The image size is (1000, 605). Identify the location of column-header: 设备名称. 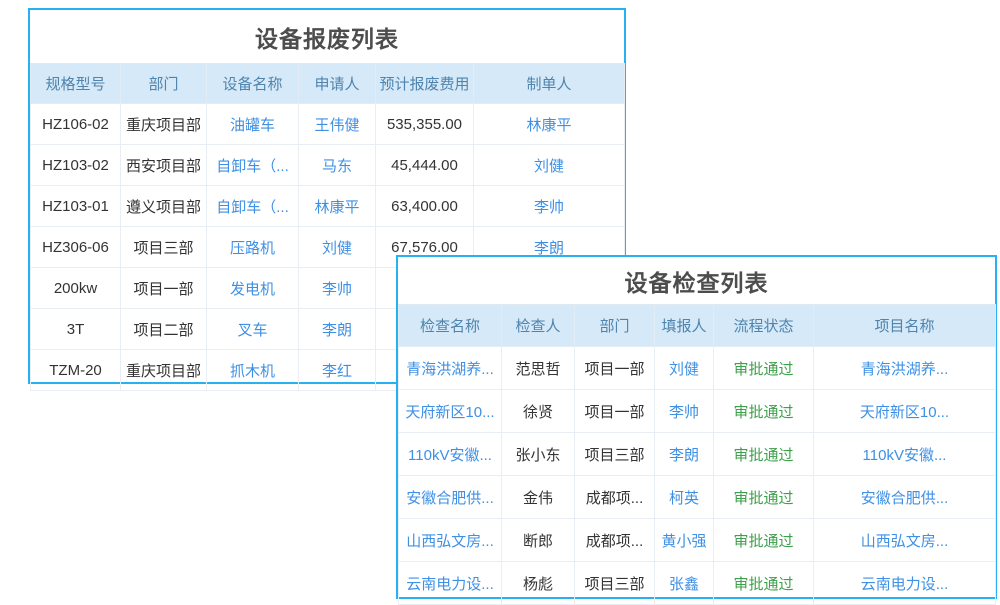
(252, 83).